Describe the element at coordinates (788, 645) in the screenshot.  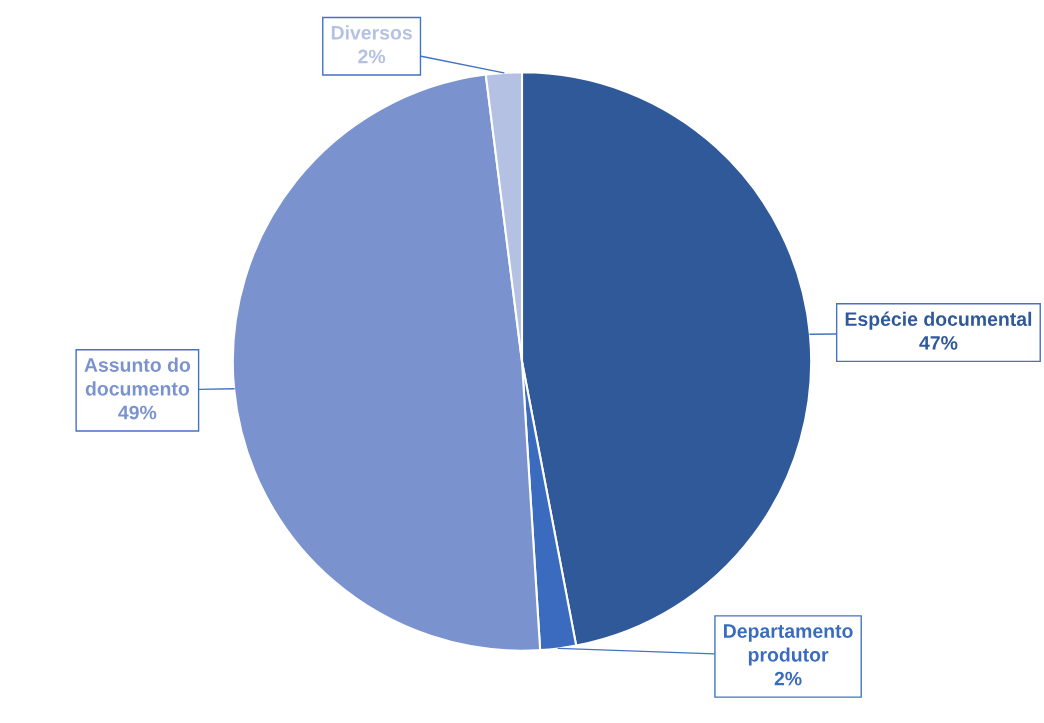
I see `slice-label: Departamento produtor` at that location.